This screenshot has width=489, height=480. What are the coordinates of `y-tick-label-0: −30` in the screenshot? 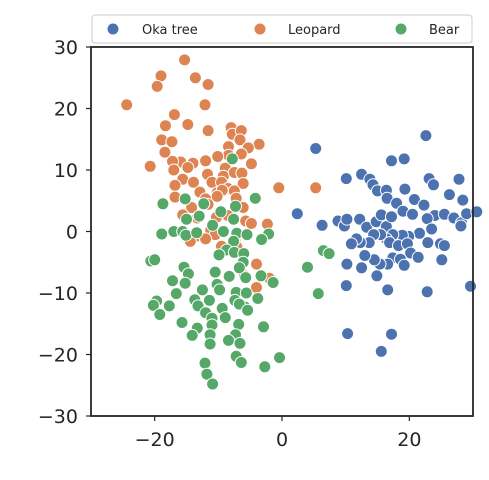 It's located at (58, 417).